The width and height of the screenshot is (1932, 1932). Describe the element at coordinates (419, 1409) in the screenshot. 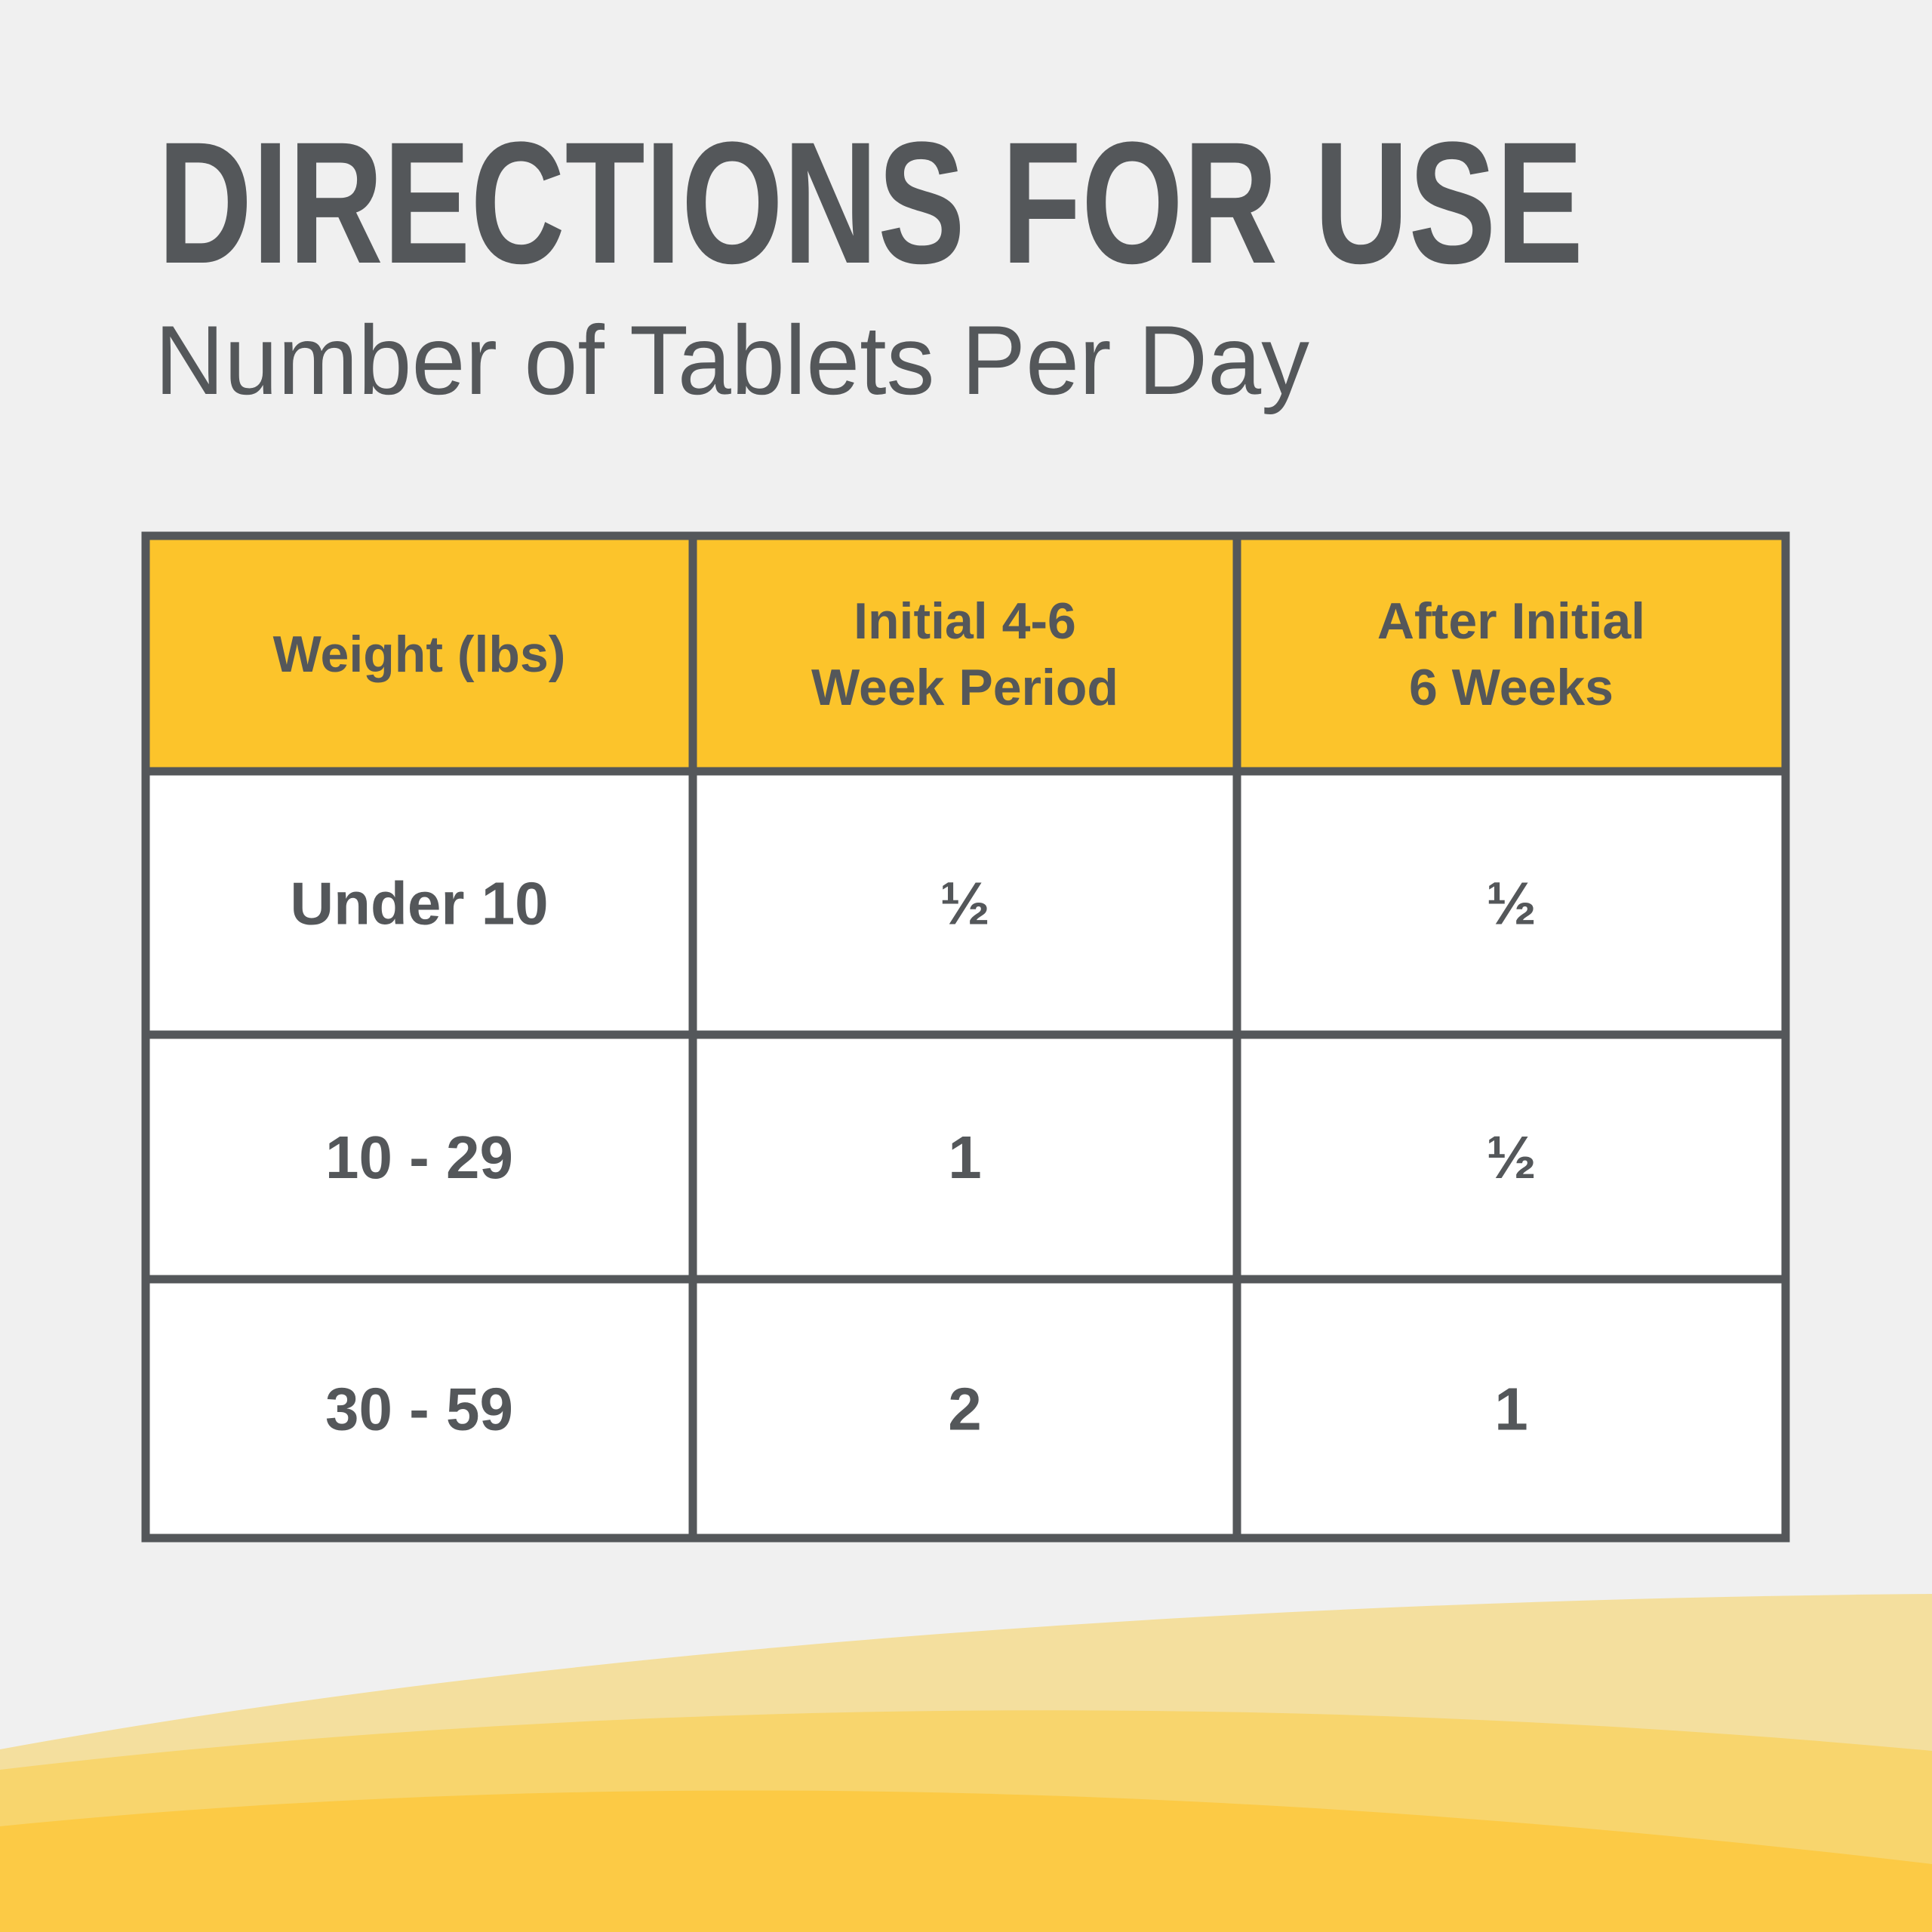

I see `table-cell: 30 - 59` at that location.